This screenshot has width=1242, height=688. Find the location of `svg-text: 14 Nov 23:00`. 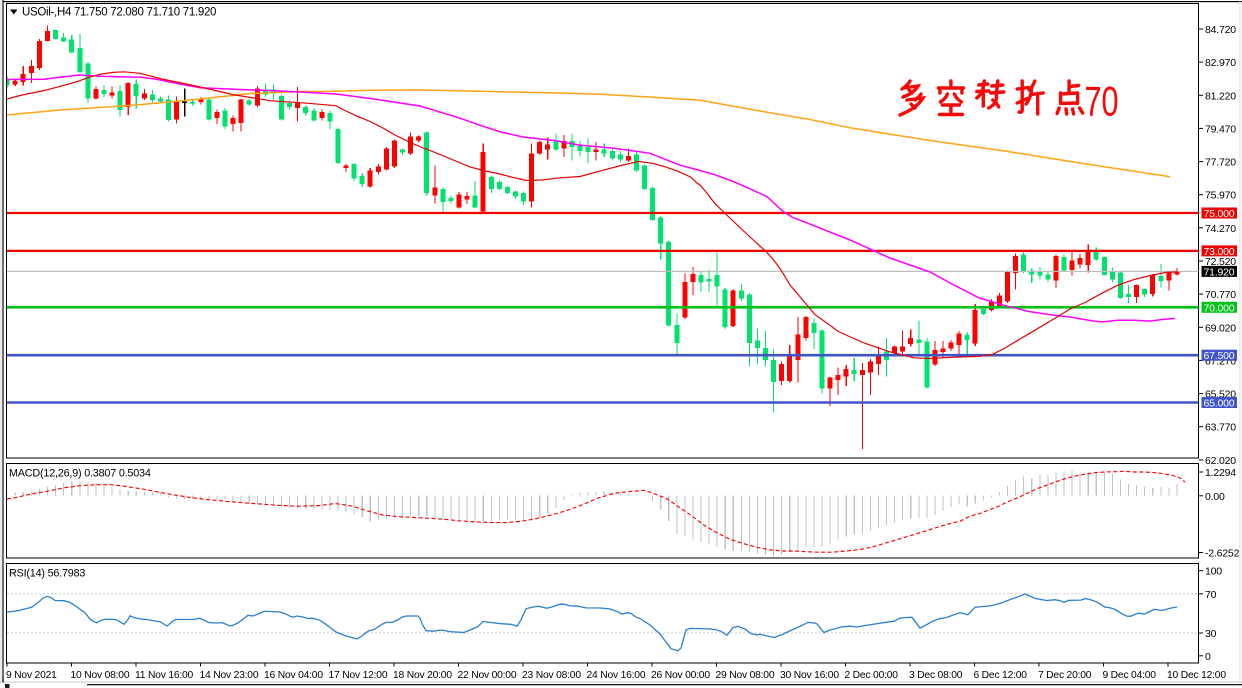

svg-text: 14 Nov 23:00 is located at coordinates (229, 675).